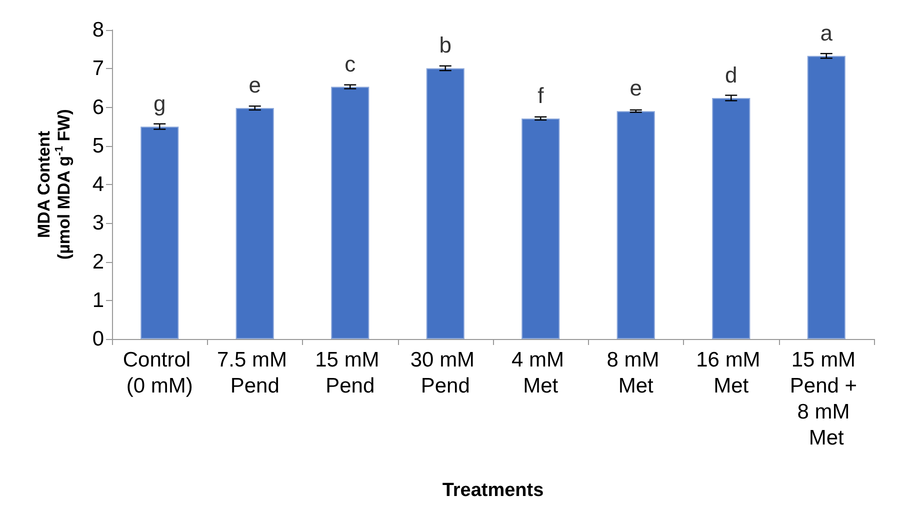 Image resolution: width=897 pixels, height=530 pixels. I want to click on y-tick-label: 4, so click(98, 184).